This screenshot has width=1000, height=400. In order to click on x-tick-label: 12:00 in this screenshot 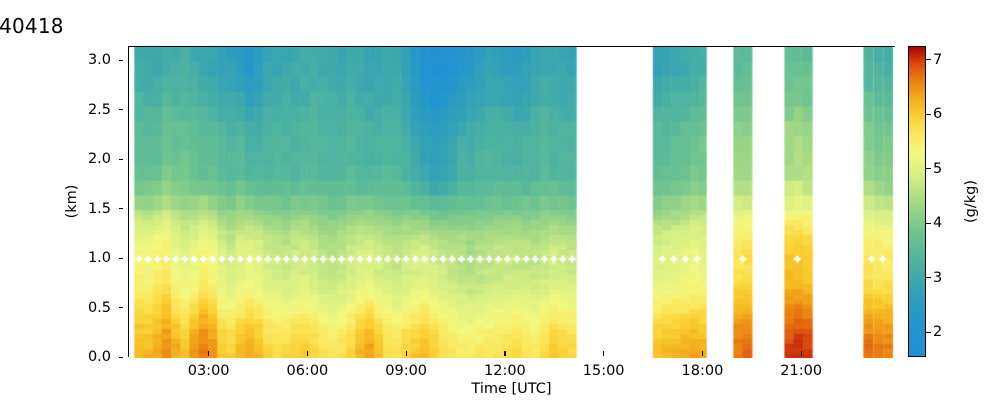, I will do `click(505, 371)`.